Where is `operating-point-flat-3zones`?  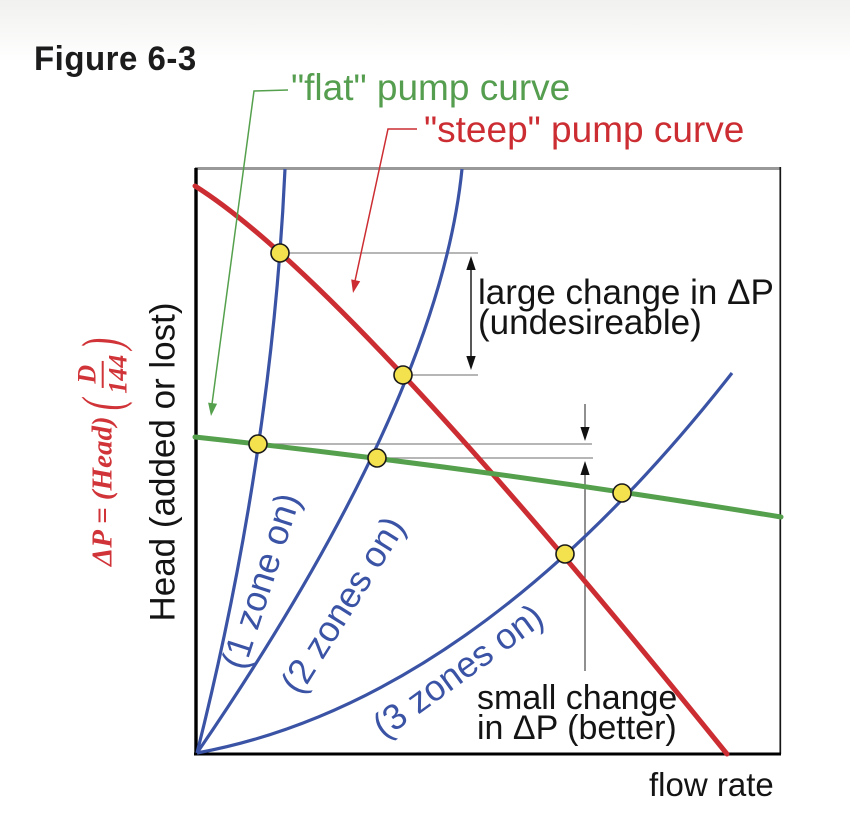 operating-point-flat-3zones is located at coordinates (622, 493).